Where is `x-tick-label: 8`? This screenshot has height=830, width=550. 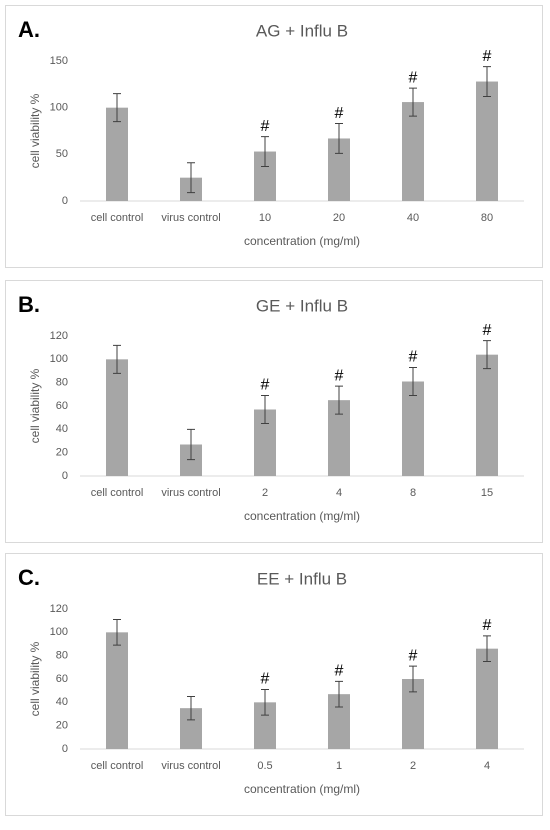
x-tick-label: 8 is located at coordinates (413, 493).